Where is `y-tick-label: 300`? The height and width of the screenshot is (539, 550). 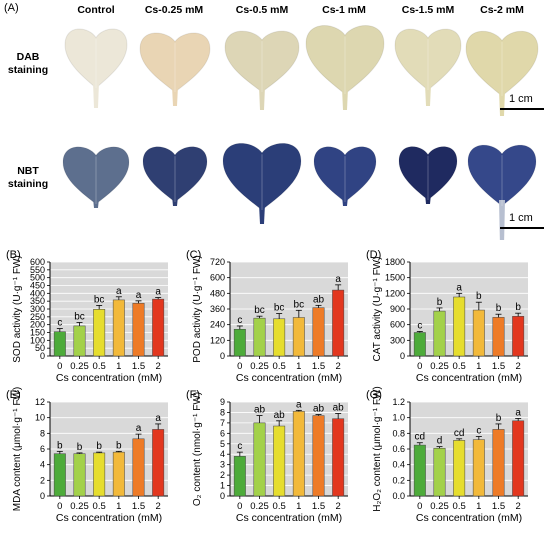
y-tick-label: 300 is located at coordinates (37, 309).